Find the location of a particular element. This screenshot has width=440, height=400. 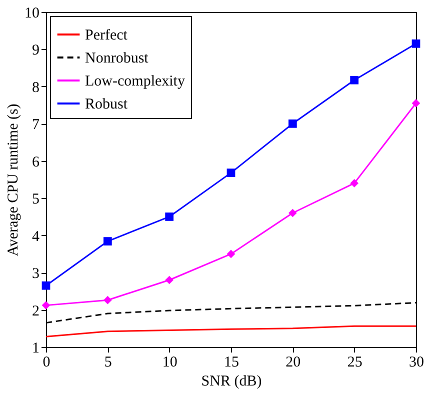

x-tick-label: 15 is located at coordinates (231, 362).